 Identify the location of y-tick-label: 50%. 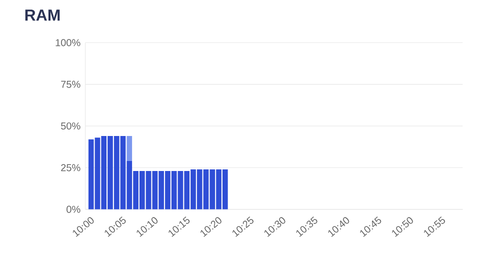
(70, 126).